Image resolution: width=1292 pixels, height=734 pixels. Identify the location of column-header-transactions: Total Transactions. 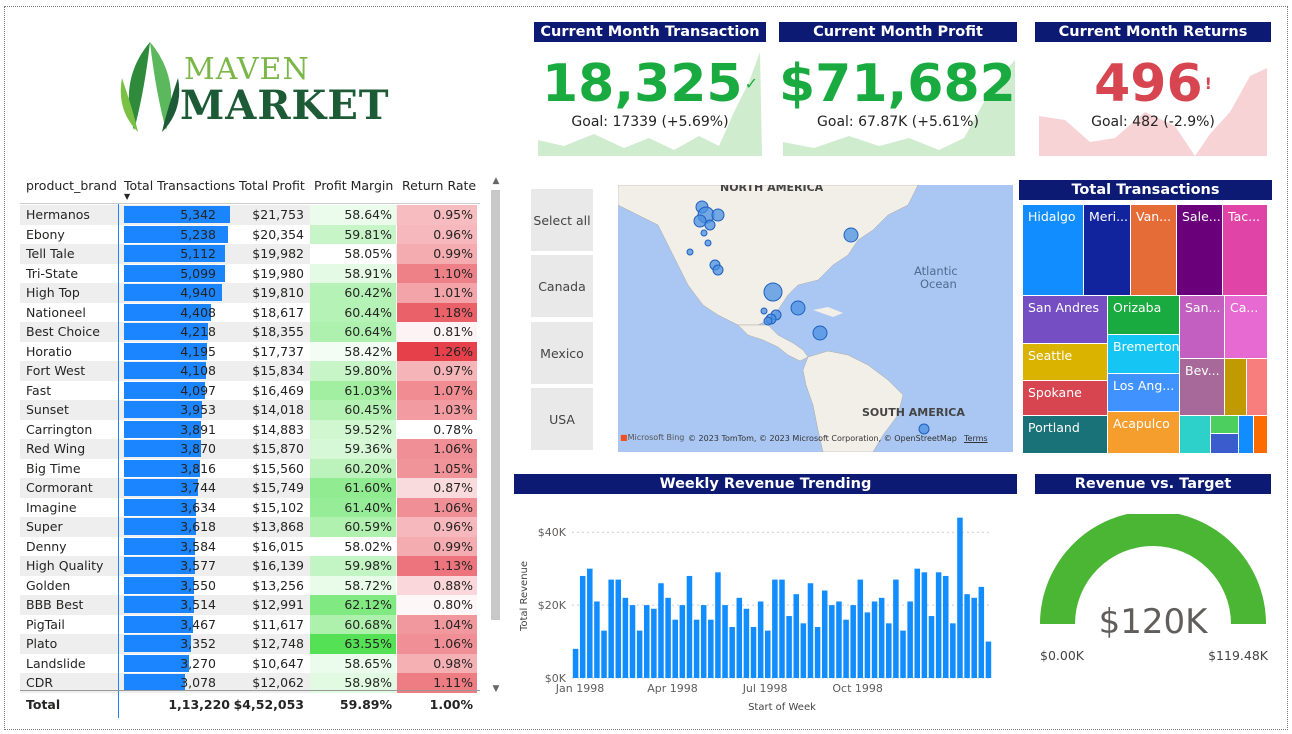
(180, 185).